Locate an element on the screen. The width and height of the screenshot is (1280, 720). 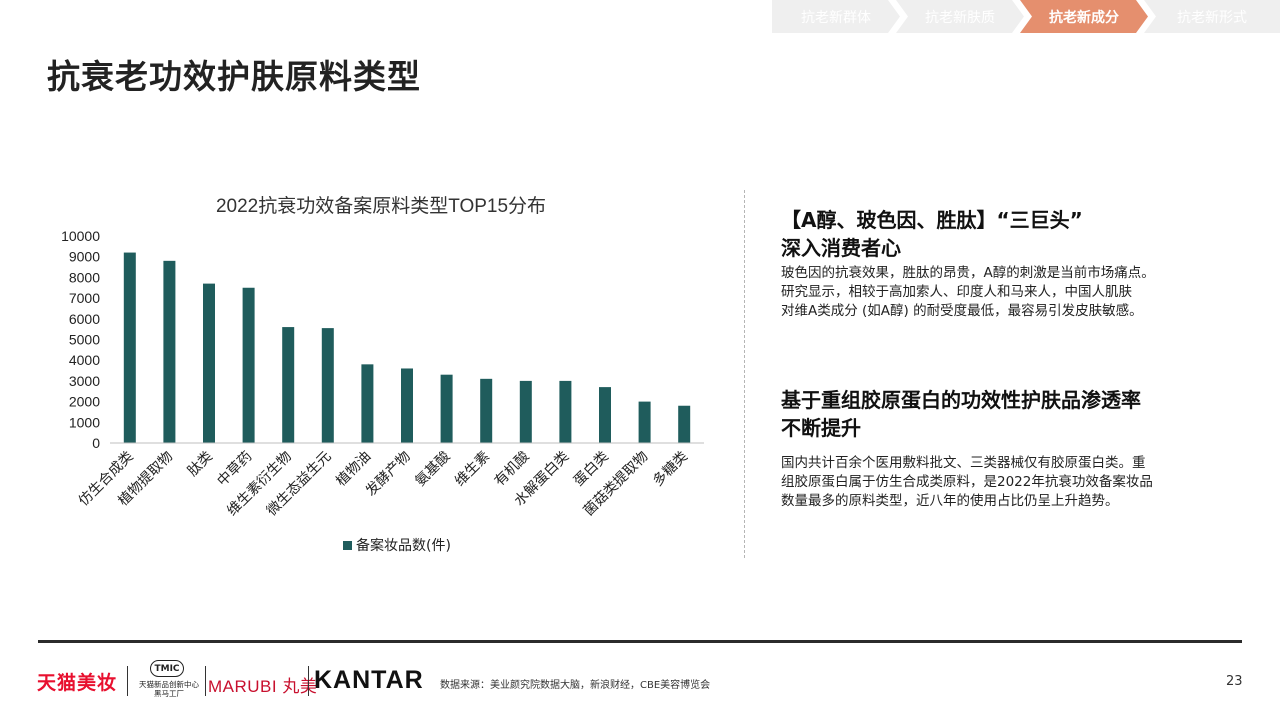
heading-line: 不断提升 is located at coordinates (821, 428).